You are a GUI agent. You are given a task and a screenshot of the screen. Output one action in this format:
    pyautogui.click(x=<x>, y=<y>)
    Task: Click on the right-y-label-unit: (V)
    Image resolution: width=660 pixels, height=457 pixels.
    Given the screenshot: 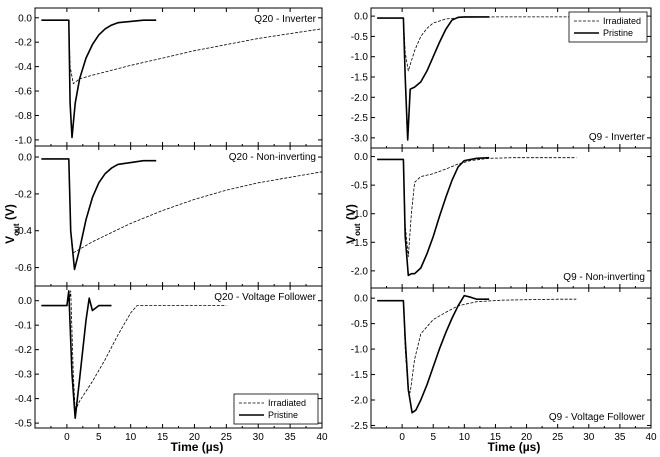 What is the action you would take?
    pyautogui.click(x=351, y=213)
    